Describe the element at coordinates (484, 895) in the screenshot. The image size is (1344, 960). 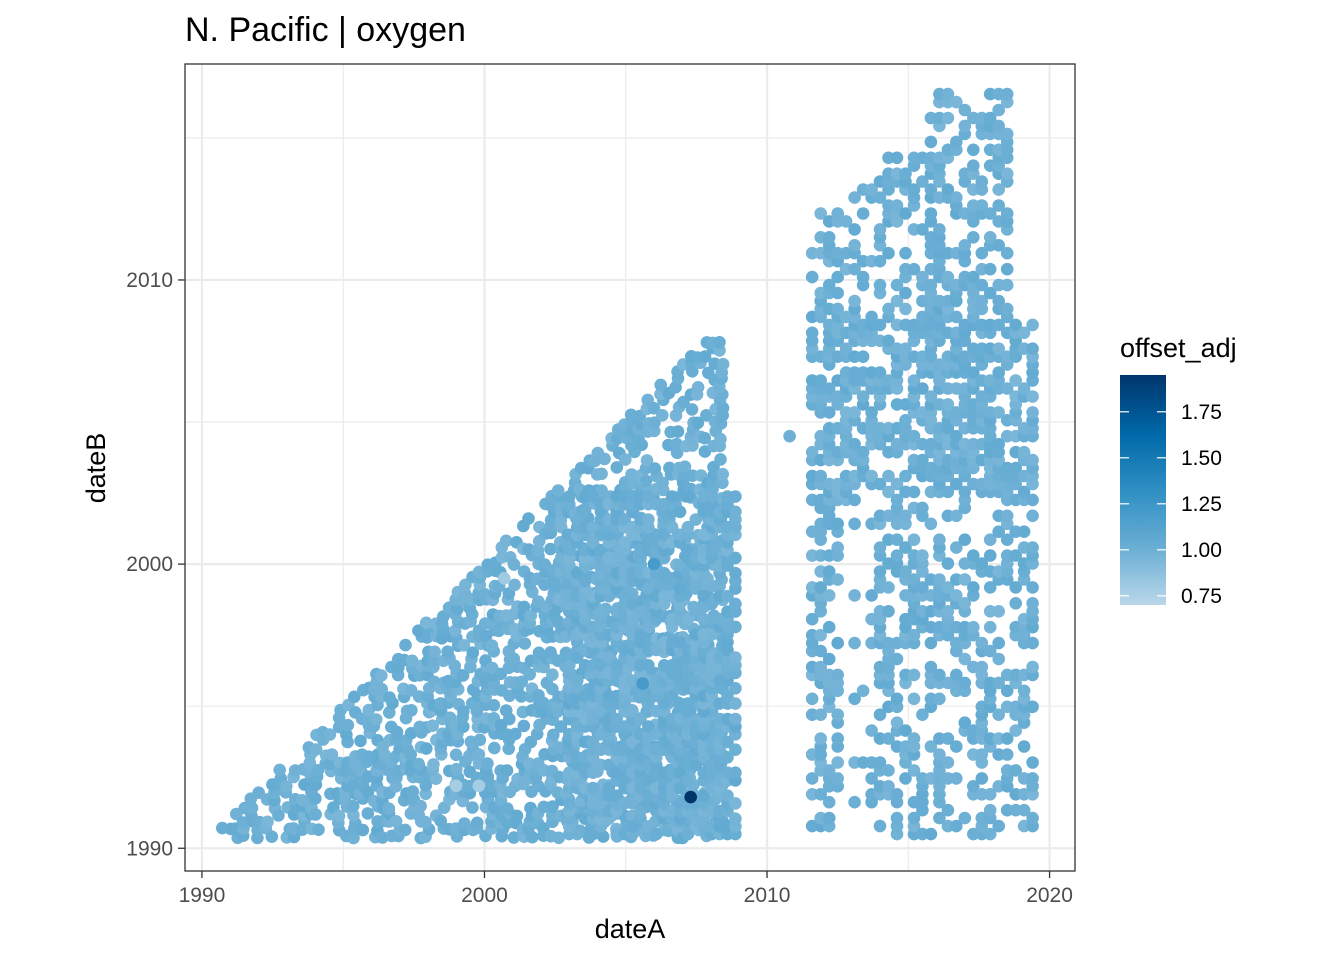
I see `x-tick-label: 2000` at that location.